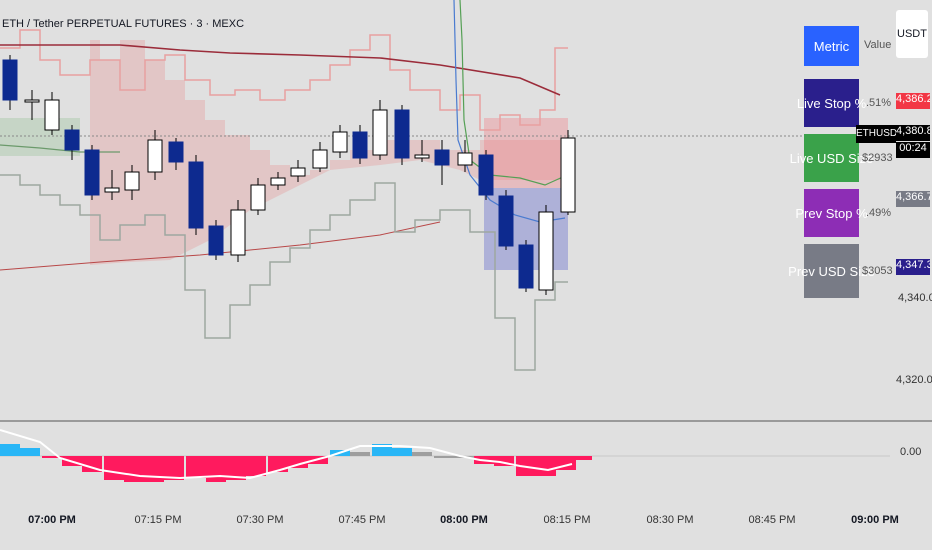  I want to click on price-badge-prev: 4,366.70, so click(913, 199).